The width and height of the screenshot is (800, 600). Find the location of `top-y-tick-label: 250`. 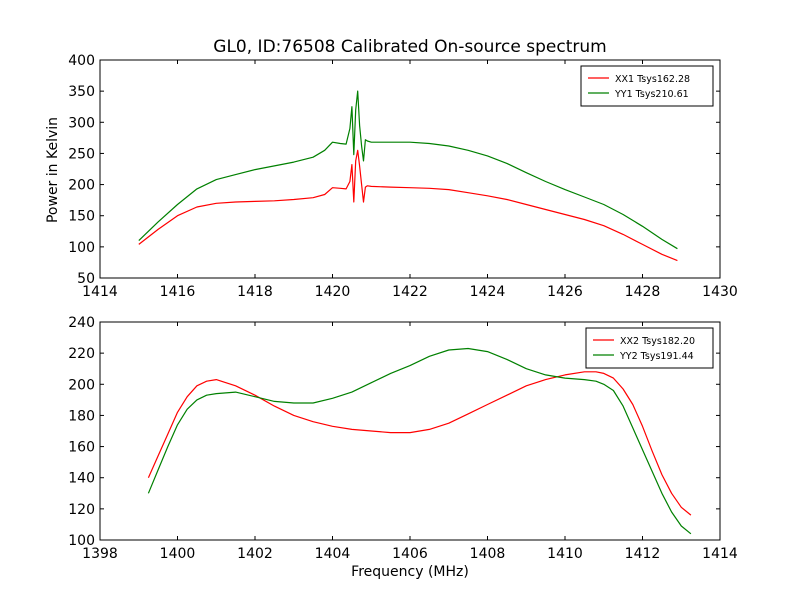

top-y-tick-label: 250 is located at coordinates (81, 154).